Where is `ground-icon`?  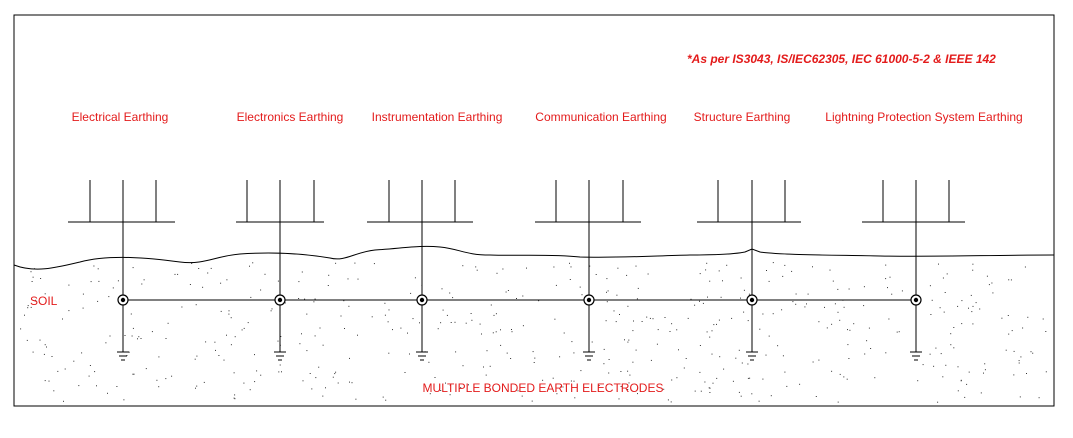
ground-icon is located at coordinates (589, 356).